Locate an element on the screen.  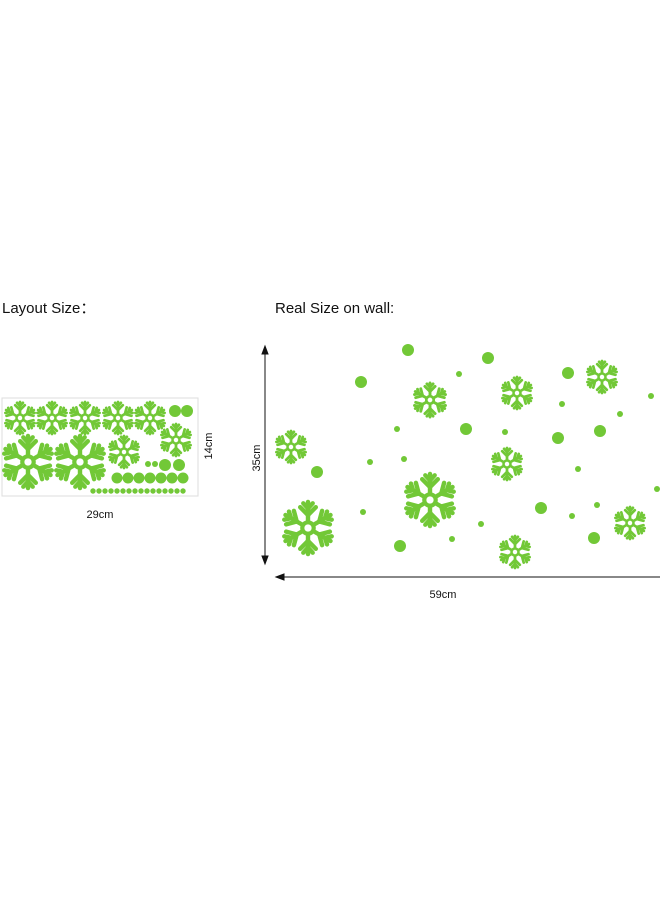
wall-height-label: 35cm is located at coordinates (257, 458).